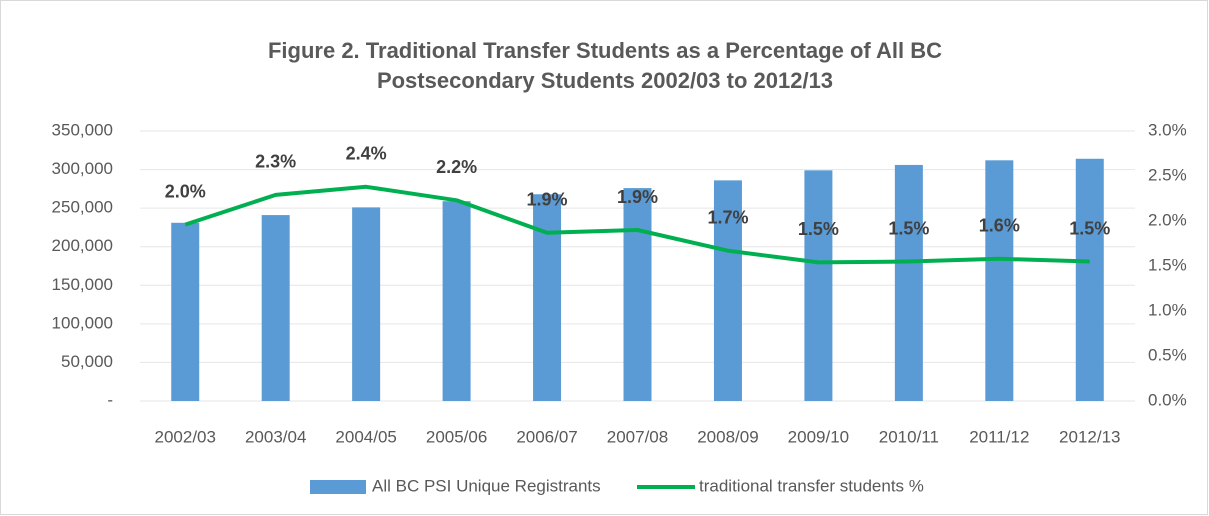 The height and width of the screenshot is (516, 1209). What do you see at coordinates (1167, 264) in the screenshot?
I see `y2-tick-label: 1.5%` at bounding box center [1167, 264].